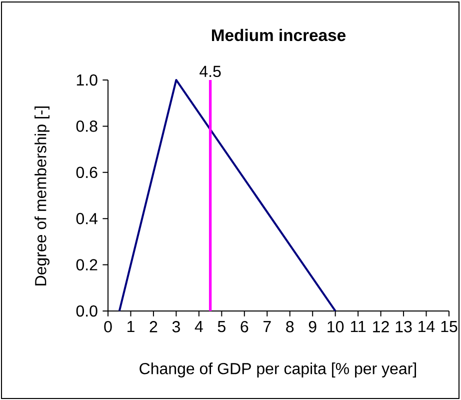 This screenshot has height=400, width=461. What do you see at coordinates (449, 326) in the screenshot?
I see `x-tick-label: 15` at bounding box center [449, 326].